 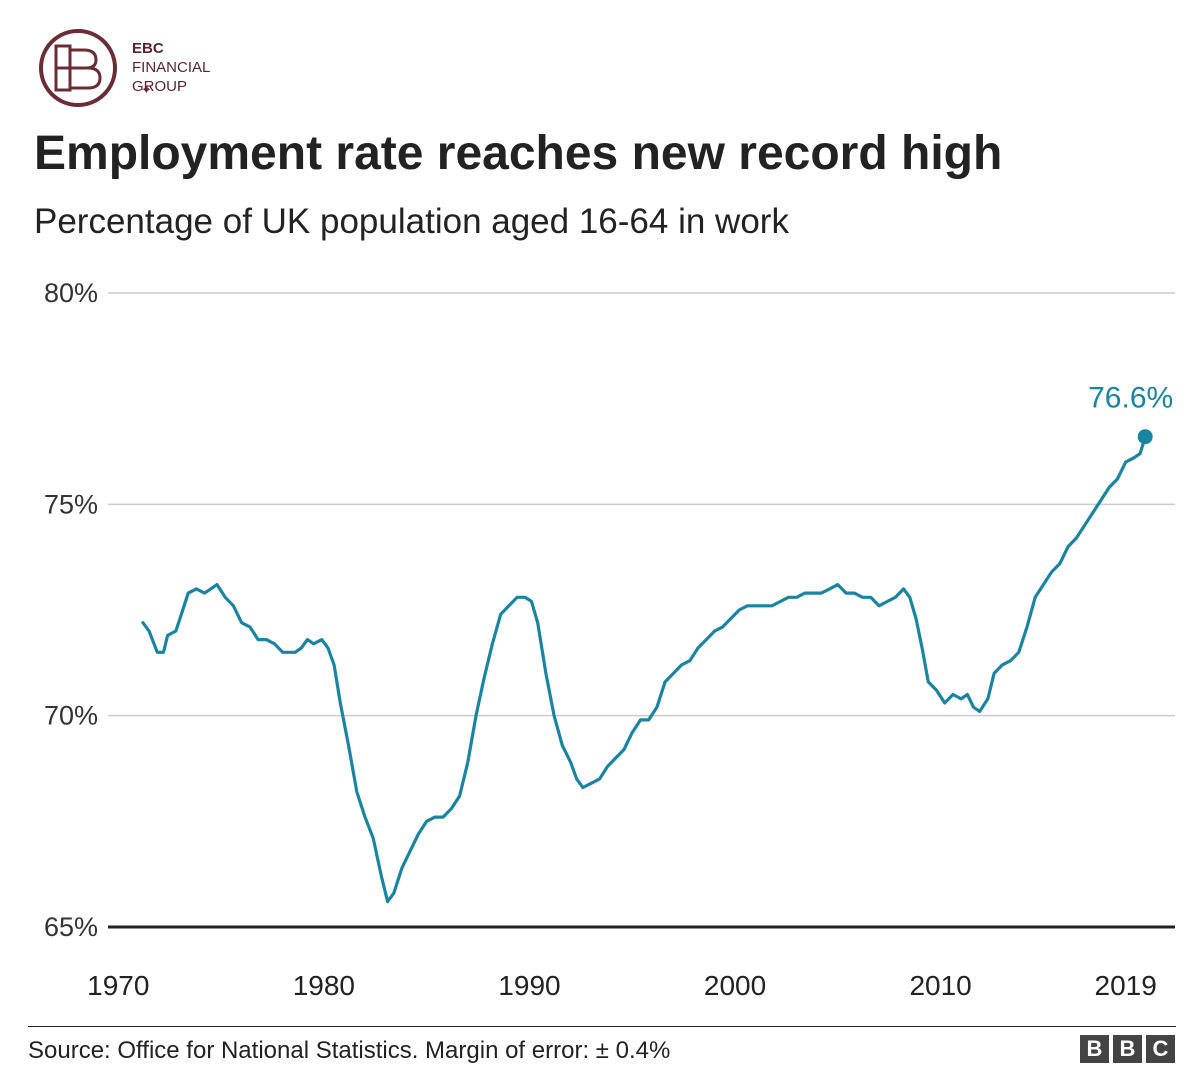 I want to click on logo-text: EBC FINANCIAL GROUP, so click(x=171, y=67).